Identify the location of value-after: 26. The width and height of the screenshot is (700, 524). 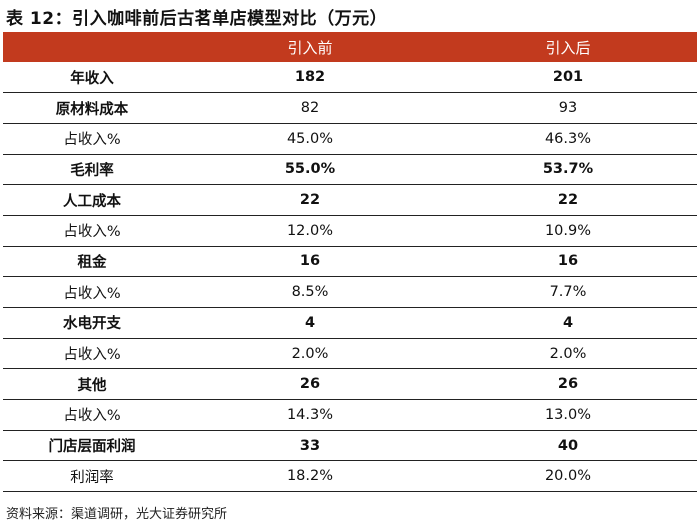
(568, 384).